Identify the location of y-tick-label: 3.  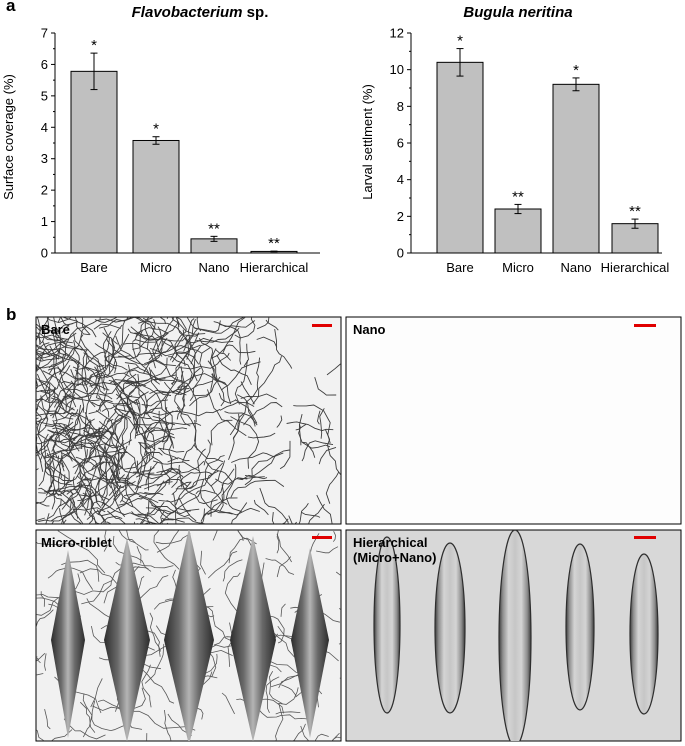
(44, 158).